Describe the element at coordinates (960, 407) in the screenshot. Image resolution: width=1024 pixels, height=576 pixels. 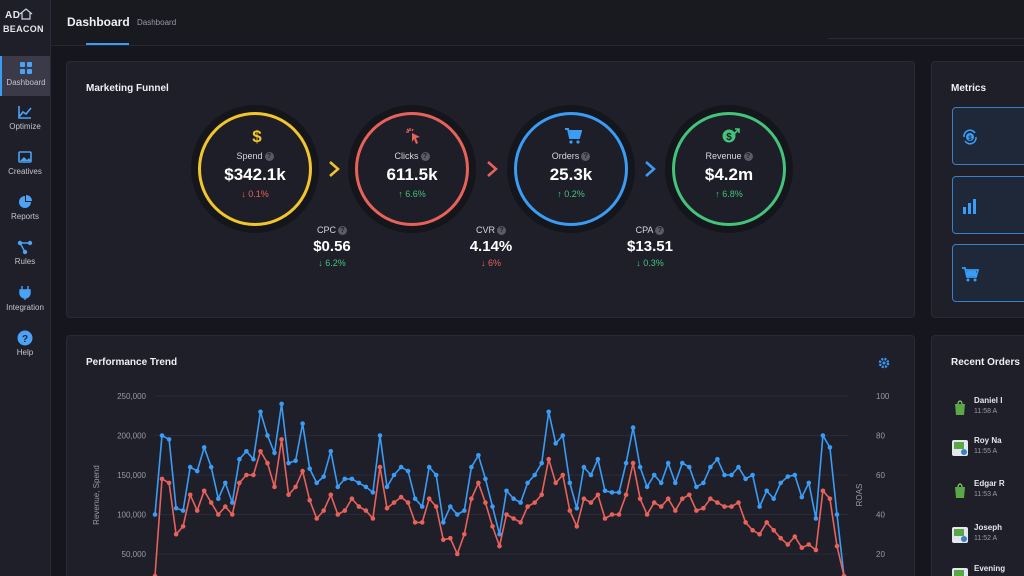
I see `shopify-icon` at that location.